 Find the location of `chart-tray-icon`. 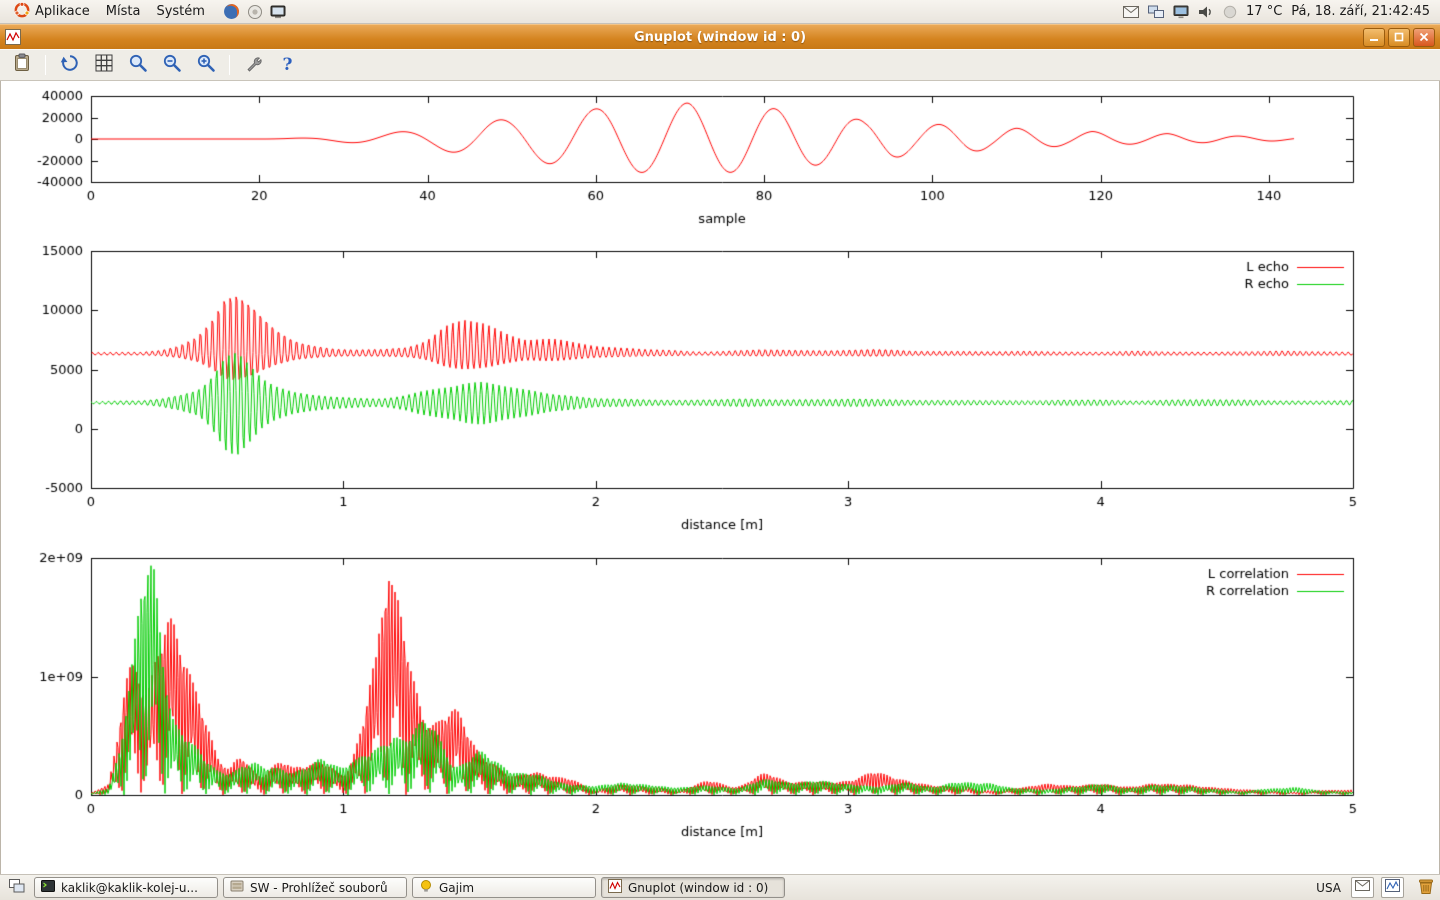

chart-tray-icon is located at coordinates (1392, 887).